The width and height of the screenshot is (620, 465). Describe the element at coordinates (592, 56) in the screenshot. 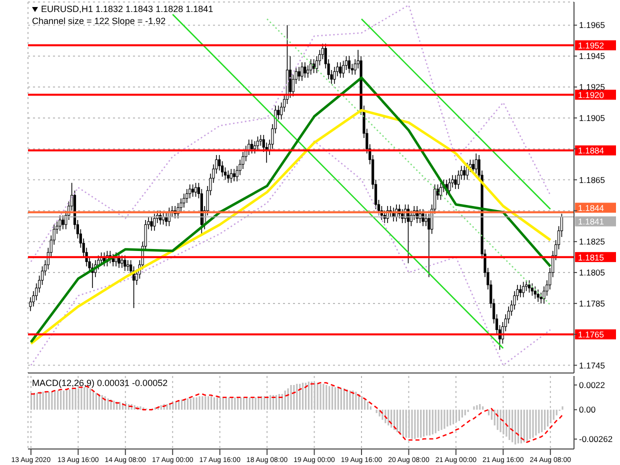

I see `y-tick-label: 1.1945` at that location.